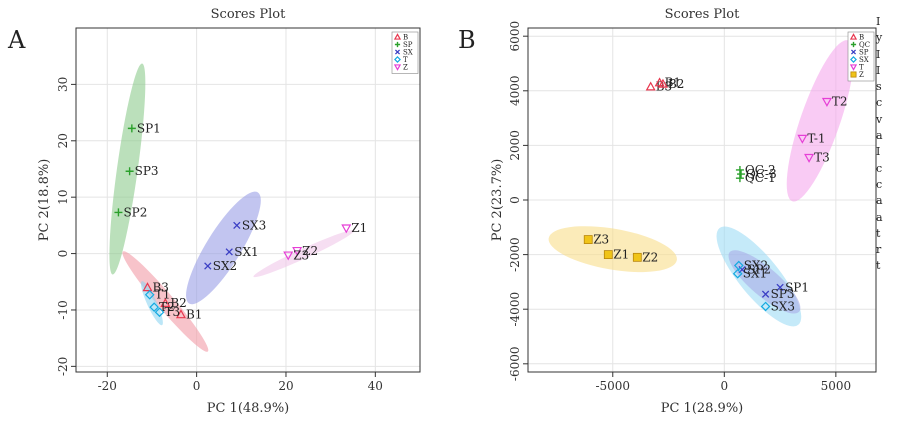  I want to click on y-tick-label: -20, so click(63, 366).